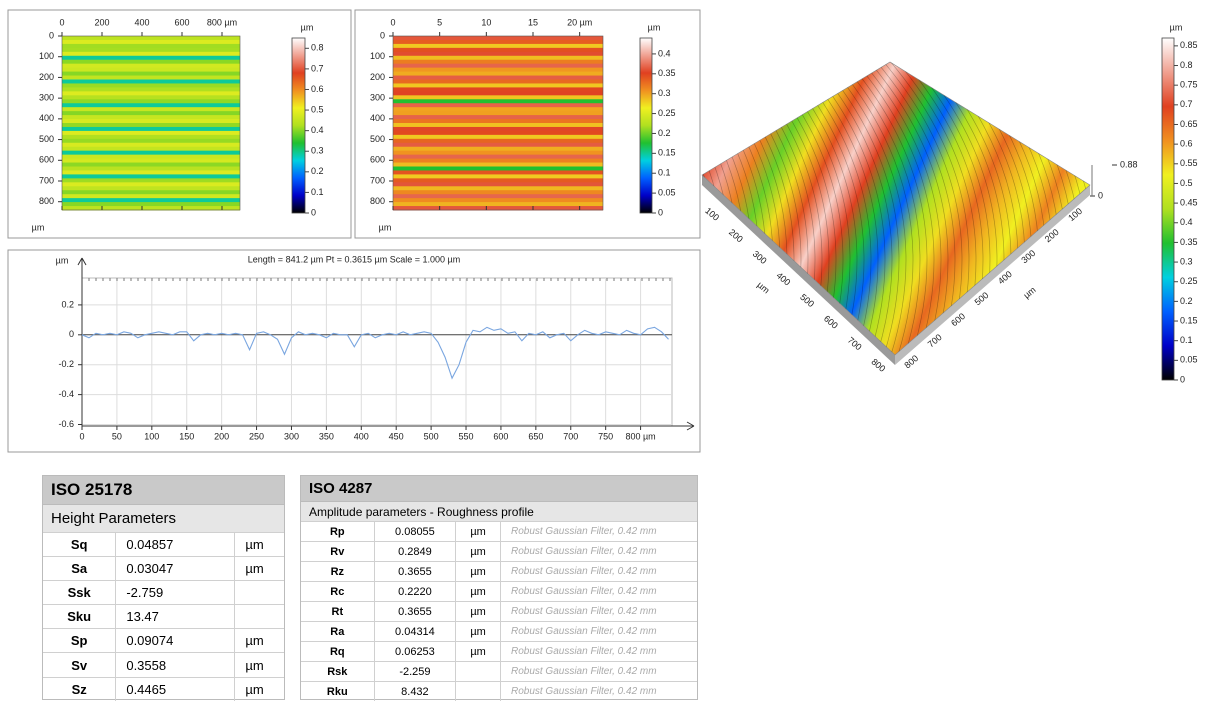 This screenshot has height=701, width=1217. What do you see at coordinates (79, 665) in the screenshot?
I see `cell-name: Sv` at bounding box center [79, 665].